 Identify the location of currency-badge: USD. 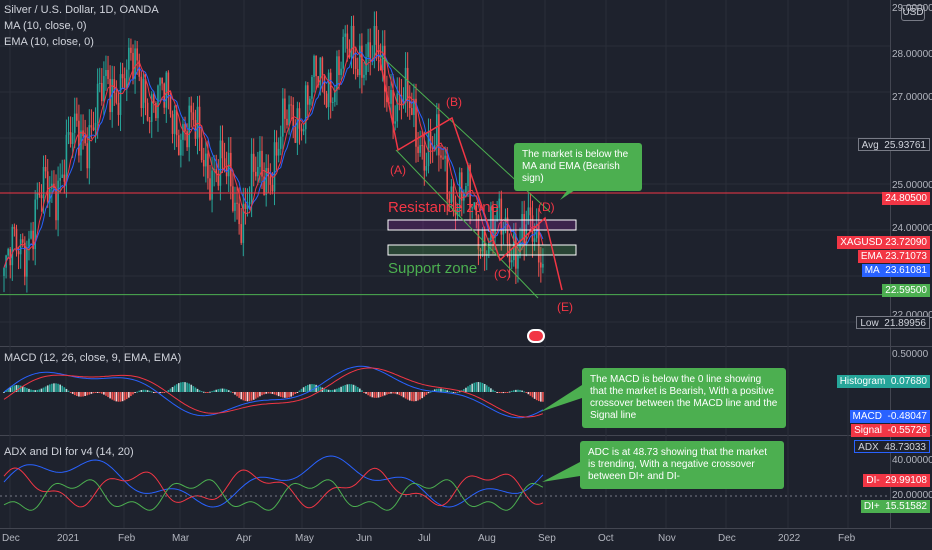
(913, 13).